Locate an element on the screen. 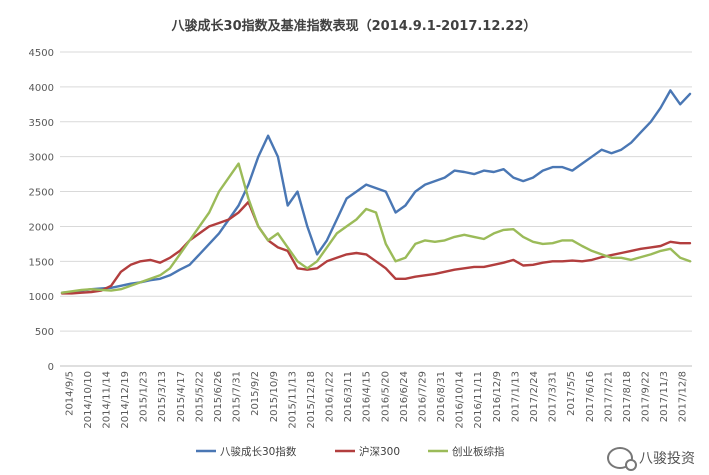 Image resolution: width=709 pixels, height=475 pixels. x-tick: 2017/5/5 is located at coordinates (571, 393).